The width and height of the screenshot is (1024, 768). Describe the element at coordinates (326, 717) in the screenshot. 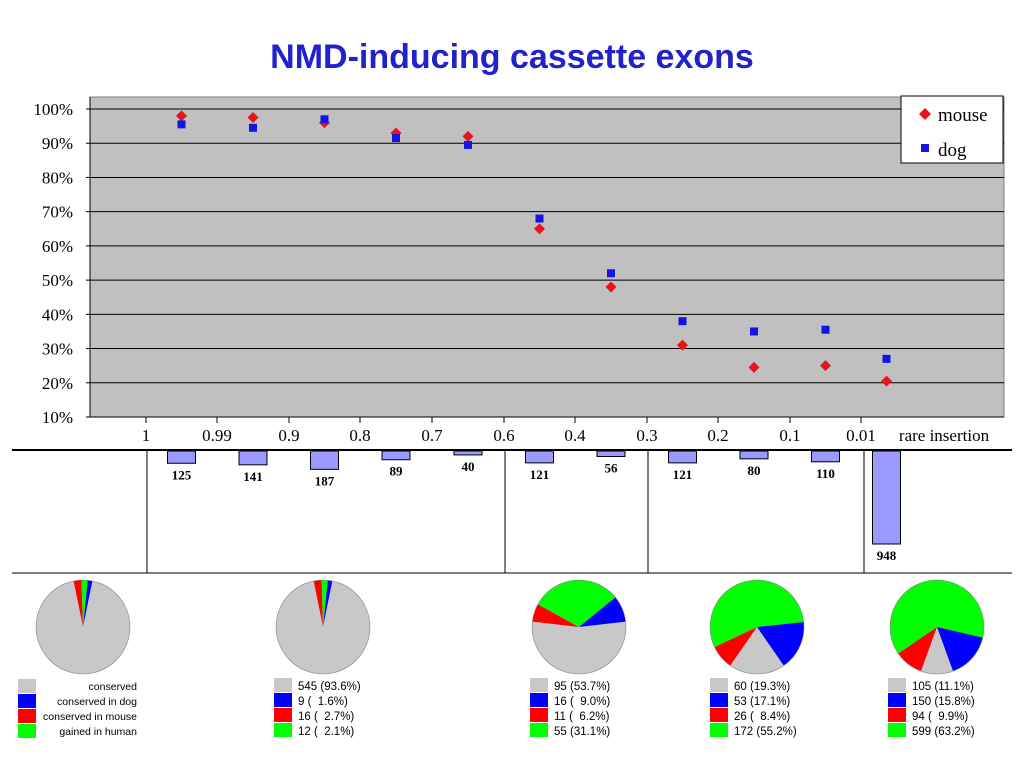

I see `pie-value-label: 16 ( 2.7%)` at that location.